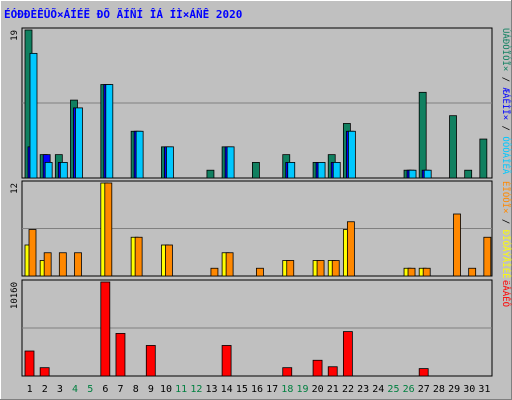 The width and height of the screenshot is (512, 400). What do you see at coordinates (318, 389) in the screenshot?
I see `x-tick-label-20: 20` at bounding box center [318, 389].